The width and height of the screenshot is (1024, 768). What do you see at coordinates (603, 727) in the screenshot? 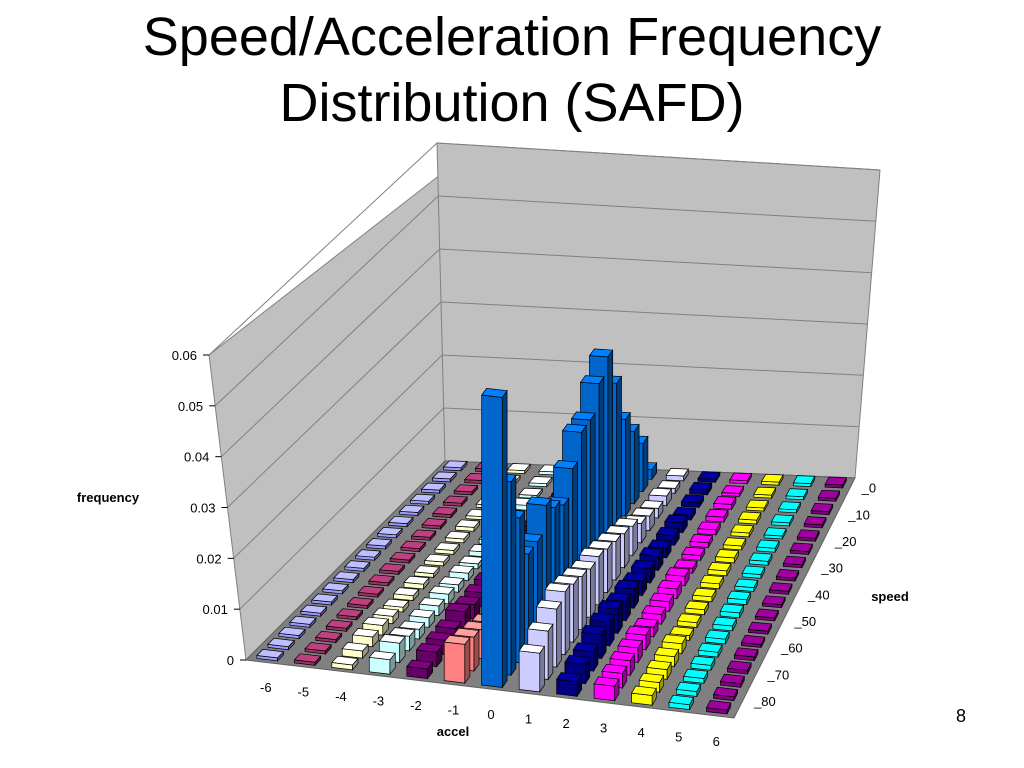
I see `accel-tick-label: 3` at bounding box center [603, 727].